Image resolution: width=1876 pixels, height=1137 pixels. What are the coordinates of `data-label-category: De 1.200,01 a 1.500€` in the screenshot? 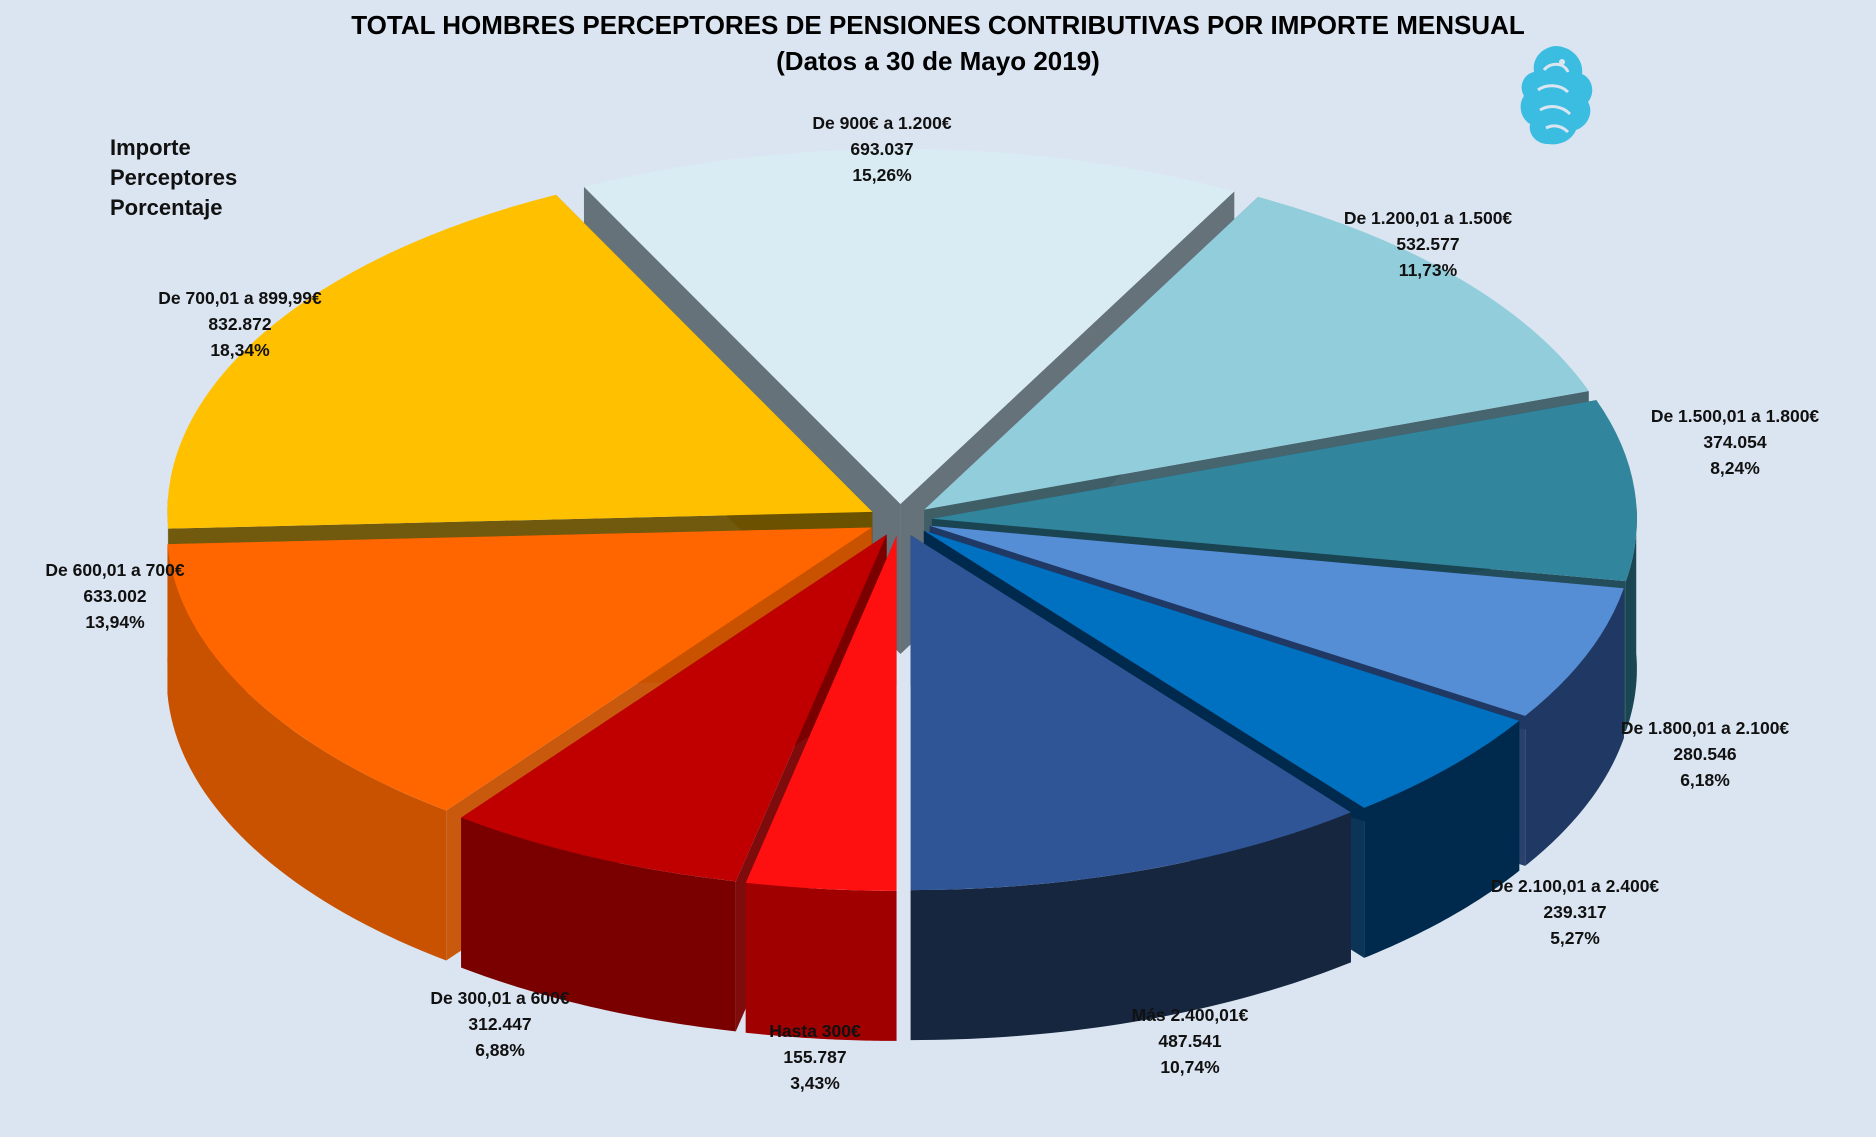 It's located at (1428, 218).